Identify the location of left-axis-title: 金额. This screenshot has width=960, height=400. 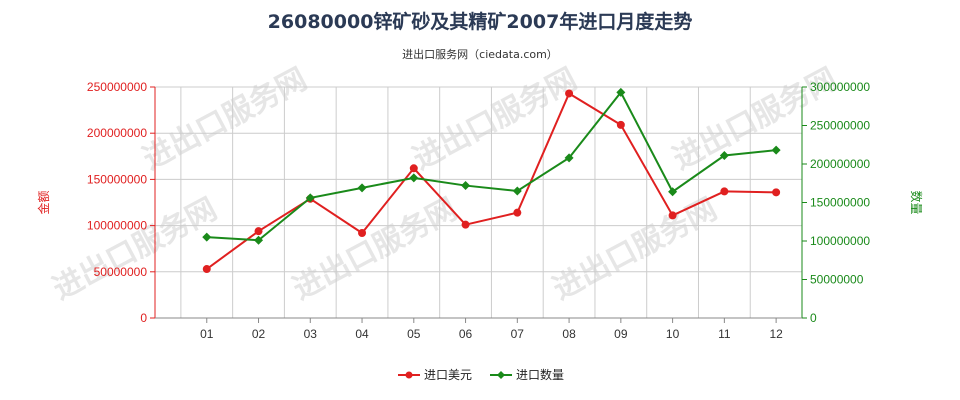
(43, 202).